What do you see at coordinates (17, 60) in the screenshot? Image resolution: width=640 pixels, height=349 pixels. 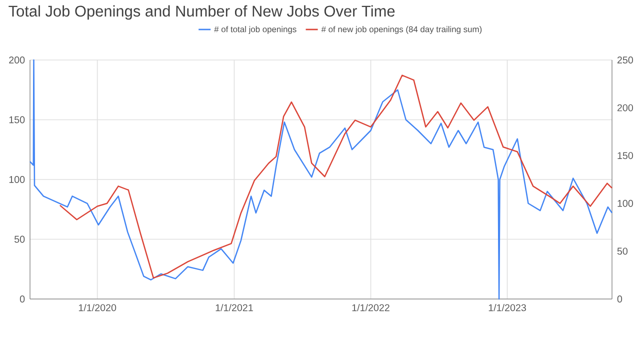 I see `y-tick-label: 200` at bounding box center [17, 60].